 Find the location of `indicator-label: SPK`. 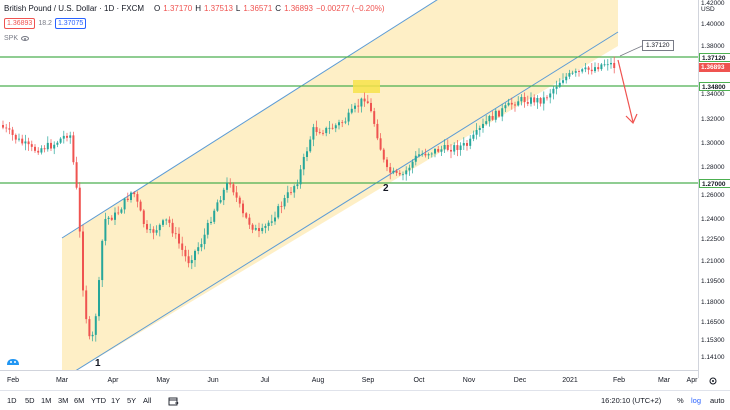

indicator-label: SPK is located at coordinates (11, 38).